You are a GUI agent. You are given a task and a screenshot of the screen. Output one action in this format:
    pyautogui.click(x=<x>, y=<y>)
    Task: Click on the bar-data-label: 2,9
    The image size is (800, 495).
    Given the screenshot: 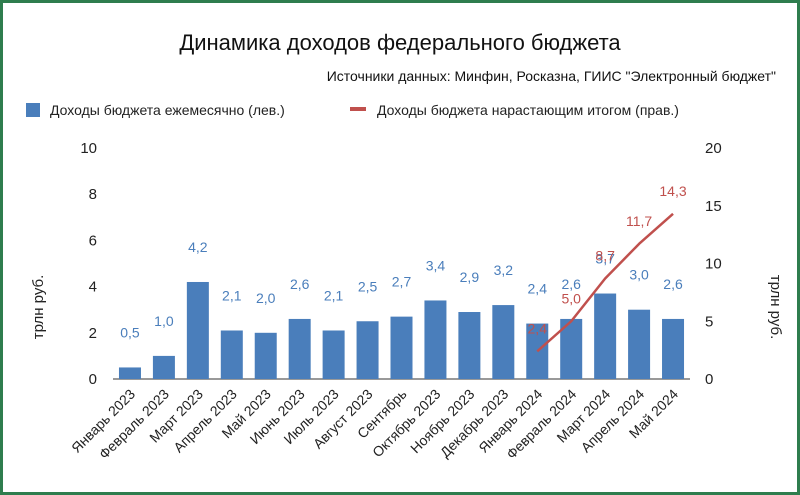 What is the action you would take?
    pyautogui.click(x=470, y=277)
    